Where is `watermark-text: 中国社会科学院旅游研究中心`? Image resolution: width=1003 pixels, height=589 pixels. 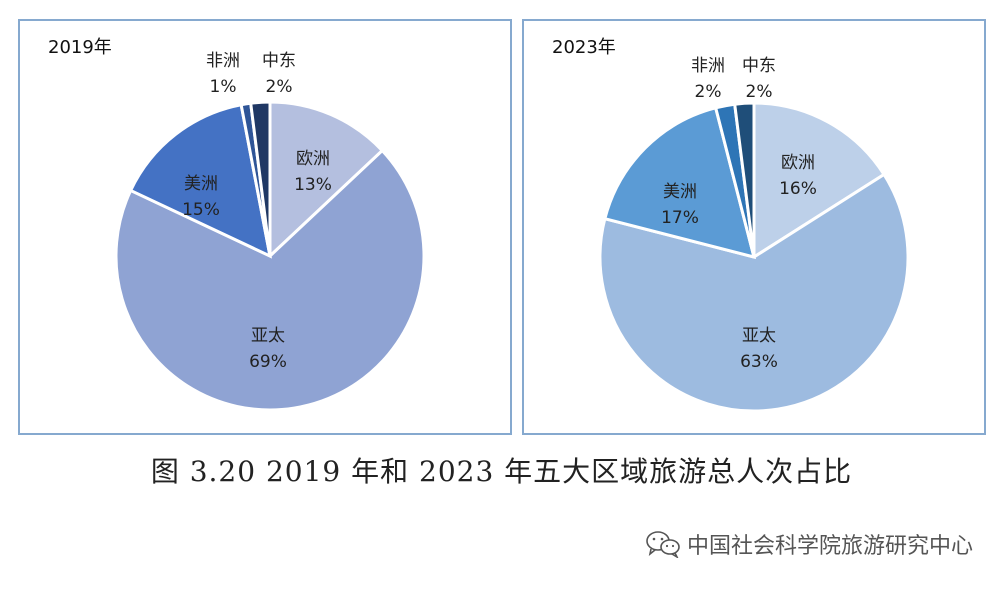
watermark-text: 中国社会科学院旅游研究中心 is located at coordinates (829, 546).